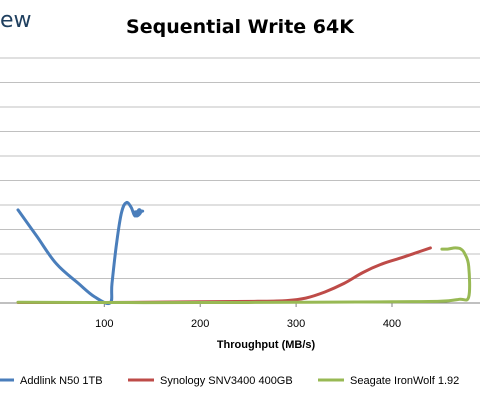  I want to click on x-tick-label: 100, so click(104, 324).